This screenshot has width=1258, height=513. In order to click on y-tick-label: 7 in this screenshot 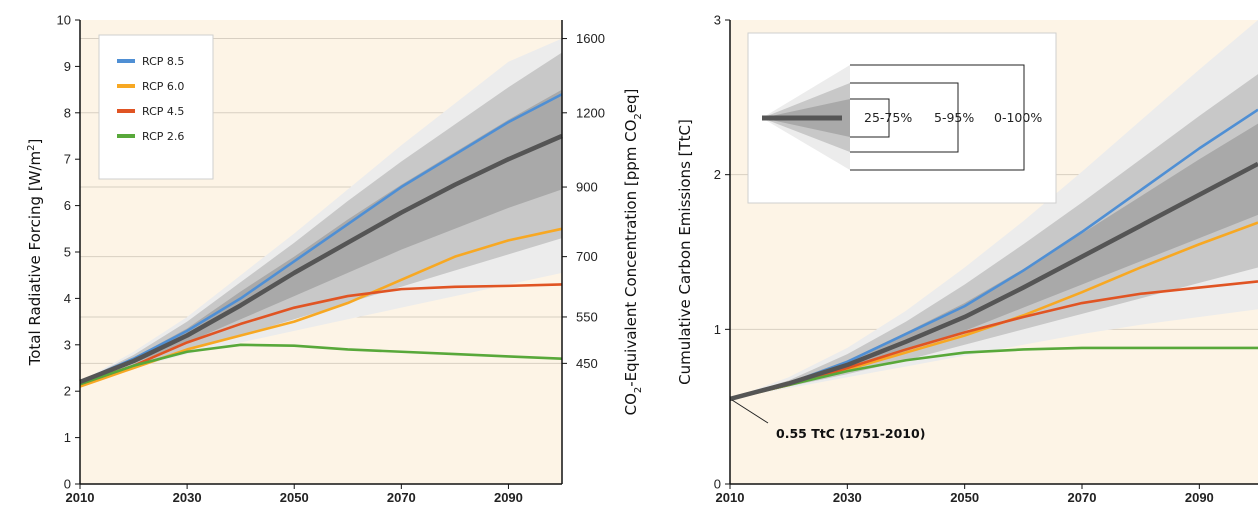, I will do `click(67, 159)`.